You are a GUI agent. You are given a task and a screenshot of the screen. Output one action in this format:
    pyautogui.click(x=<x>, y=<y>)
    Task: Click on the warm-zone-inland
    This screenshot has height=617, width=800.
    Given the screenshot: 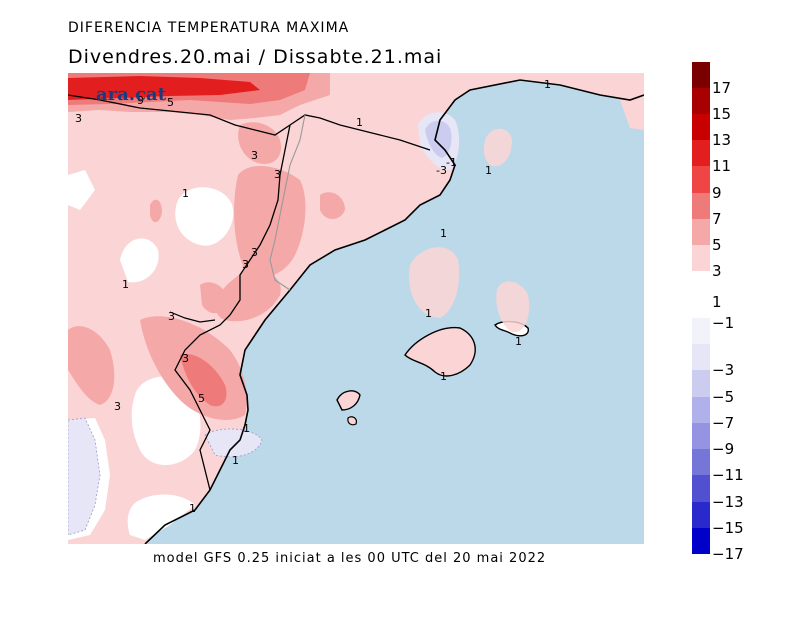 What is the action you would take?
    pyautogui.click(x=332, y=205)
    